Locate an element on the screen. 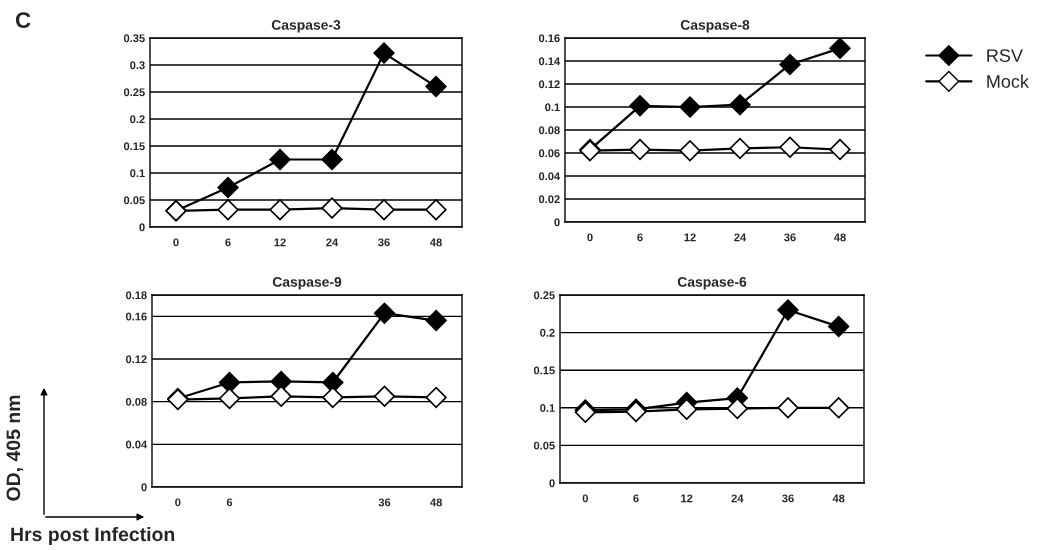 The image size is (1046, 550). y-tick-label: 0.06 is located at coordinates (549, 153).